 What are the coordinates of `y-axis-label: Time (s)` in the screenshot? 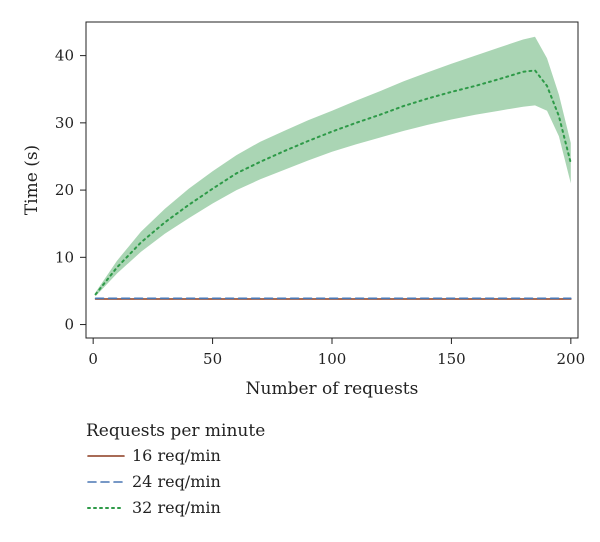 It's located at (32, 180).